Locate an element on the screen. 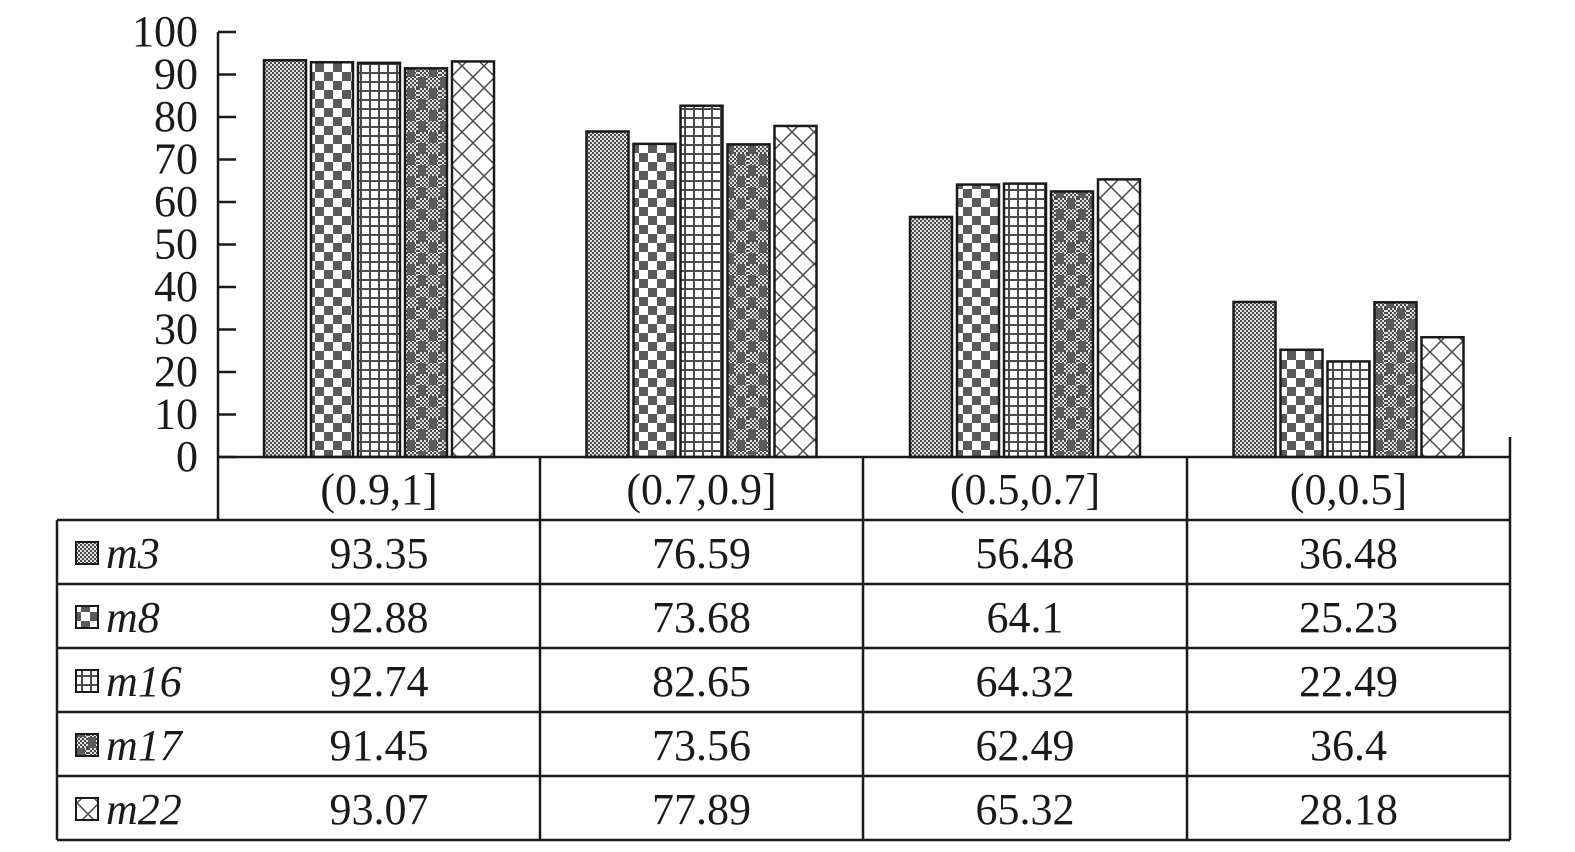 This screenshot has height=852, width=1575. table-cell-value: 73.56 is located at coordinates (701, 745).